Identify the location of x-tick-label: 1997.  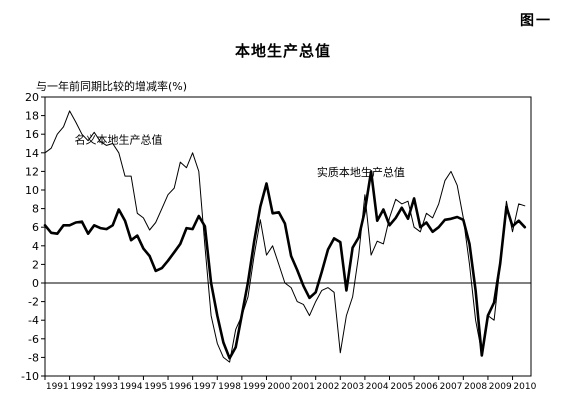
(204, 387).